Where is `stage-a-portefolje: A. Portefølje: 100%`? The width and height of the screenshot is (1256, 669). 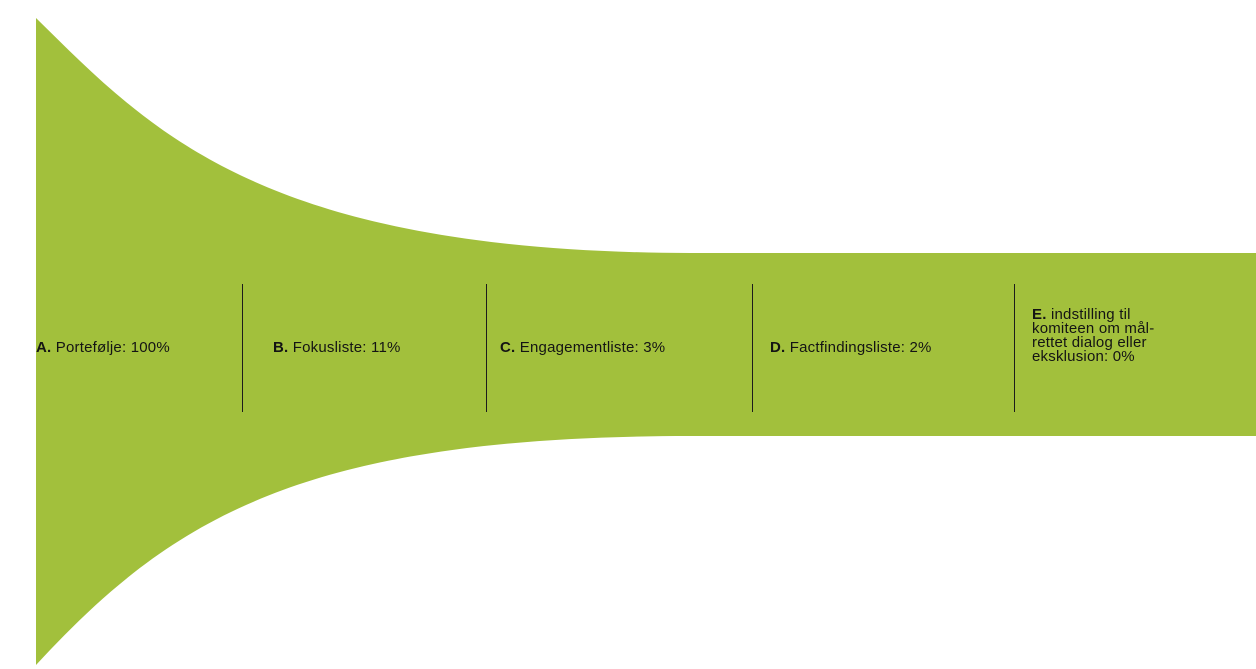 stage-a-portefolje: A. Portefølje: 100% is located at coordinates (103, 347).